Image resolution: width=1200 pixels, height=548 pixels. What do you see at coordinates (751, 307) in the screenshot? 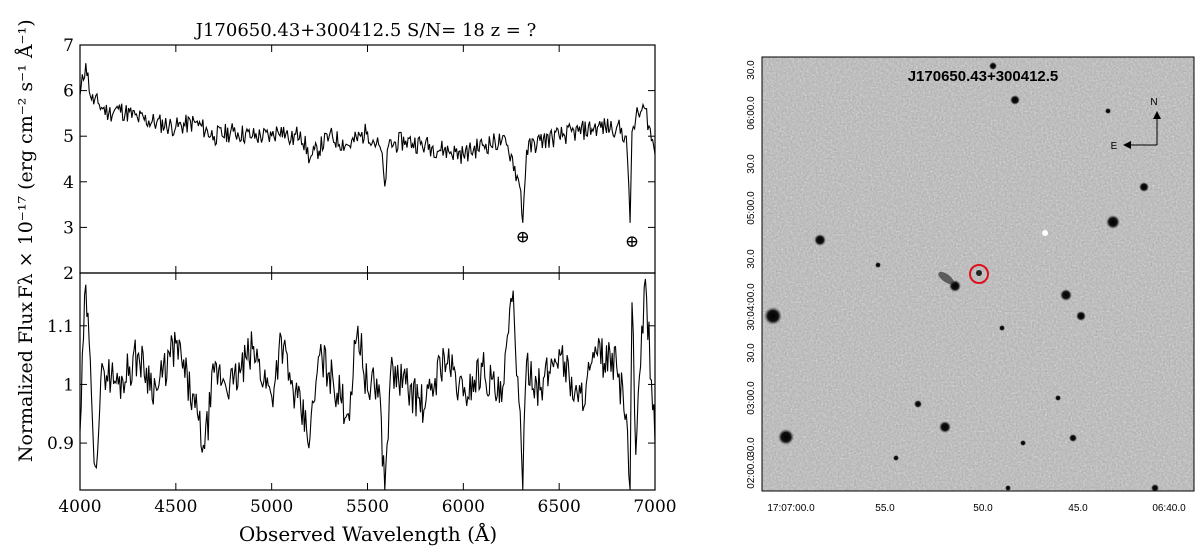
I see `dec-tick-label: 30:04:00.0` at bounding box center [751, 307].